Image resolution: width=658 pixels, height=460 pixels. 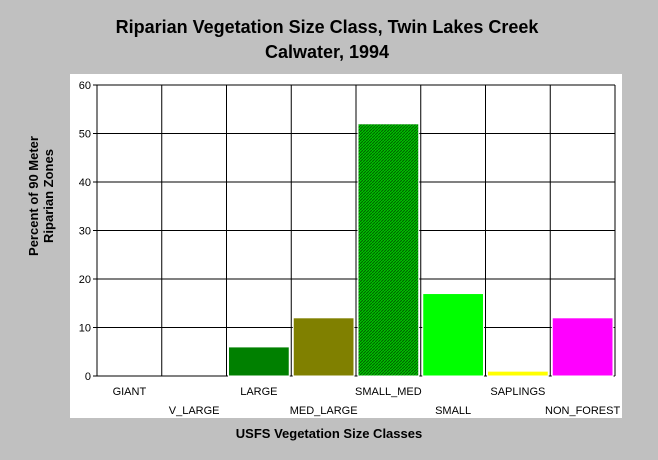 I want to click on y-tick-label: 50, so click(x=85, y=135).